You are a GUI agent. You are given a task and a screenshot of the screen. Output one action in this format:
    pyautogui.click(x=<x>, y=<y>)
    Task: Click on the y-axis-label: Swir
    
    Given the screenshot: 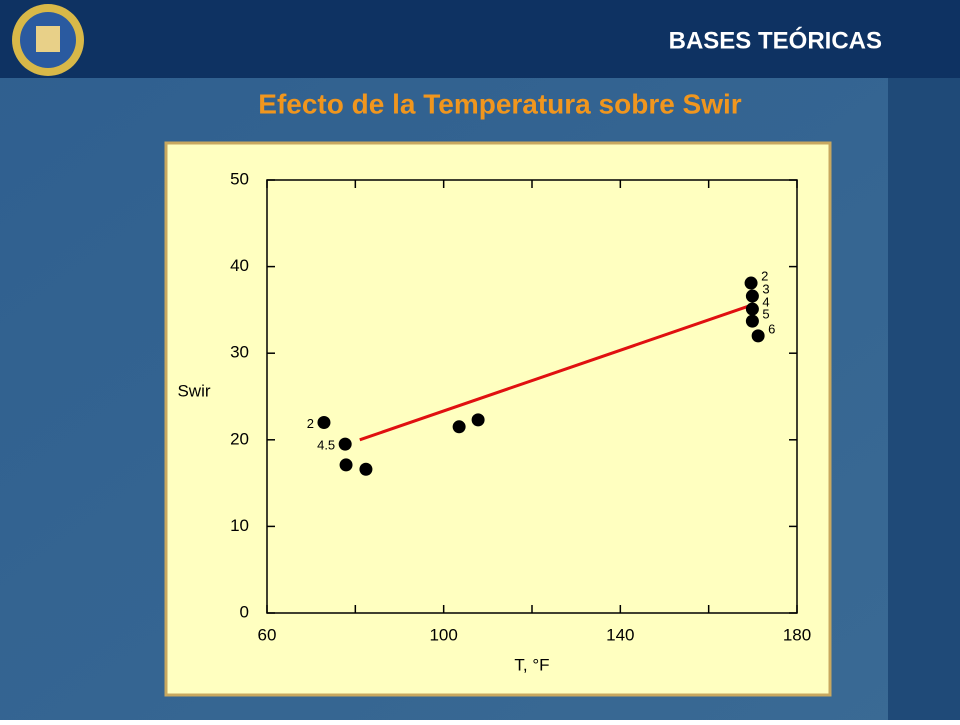 What is the action you would take?
    pyautogui.click(x=193, y=390)
    